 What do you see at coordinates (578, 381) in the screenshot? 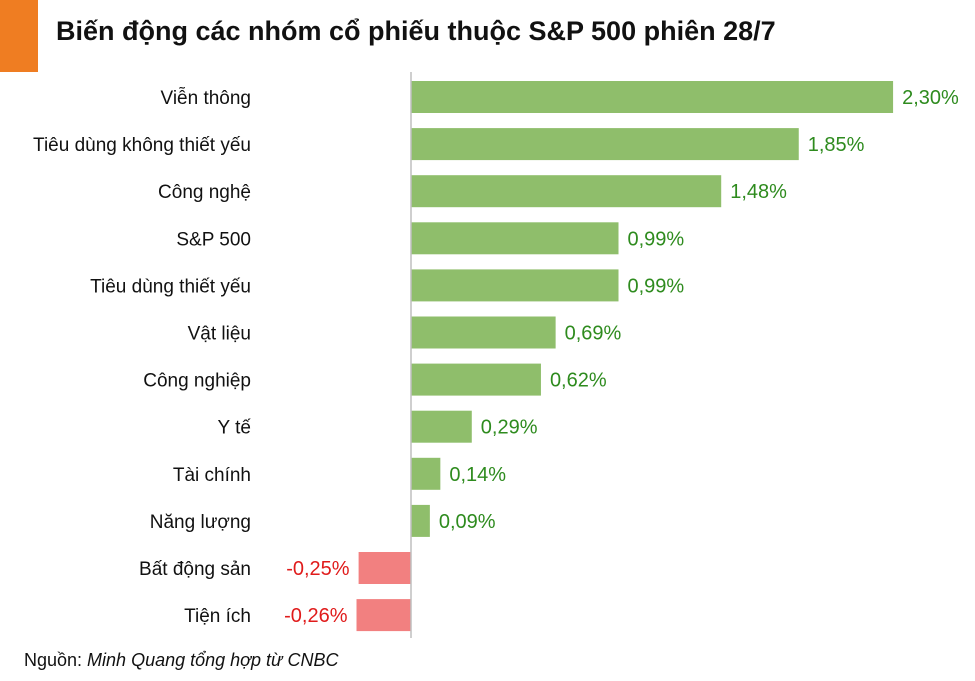
I see `data-label: 0,62%` at bounding box center [578, 381].